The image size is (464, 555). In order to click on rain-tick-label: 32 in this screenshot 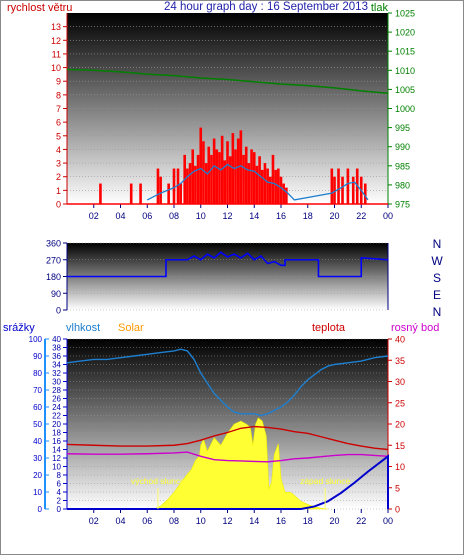, I will do `click(56, 373)`.